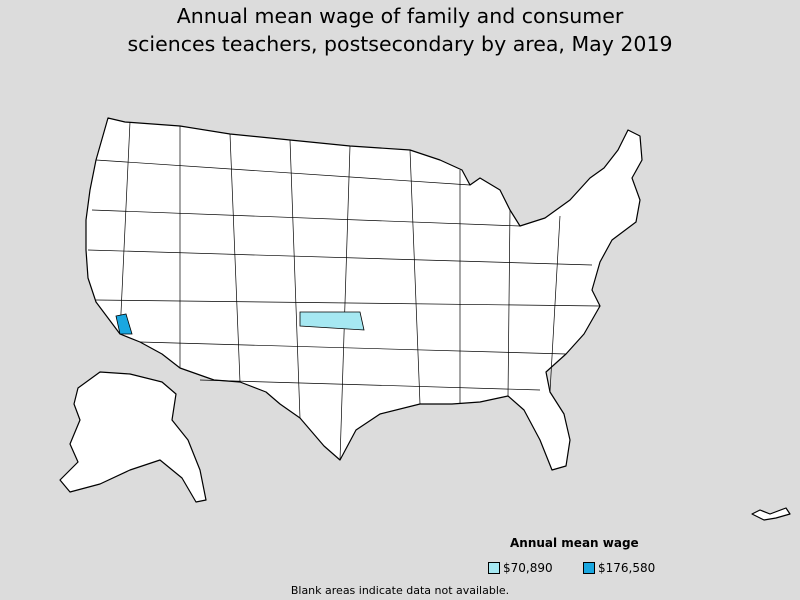 This screenshot has height=600, width=800. Describe the element at coordinates (589, 568) in the screenshot. I see `legend-swatch-high` at that location.